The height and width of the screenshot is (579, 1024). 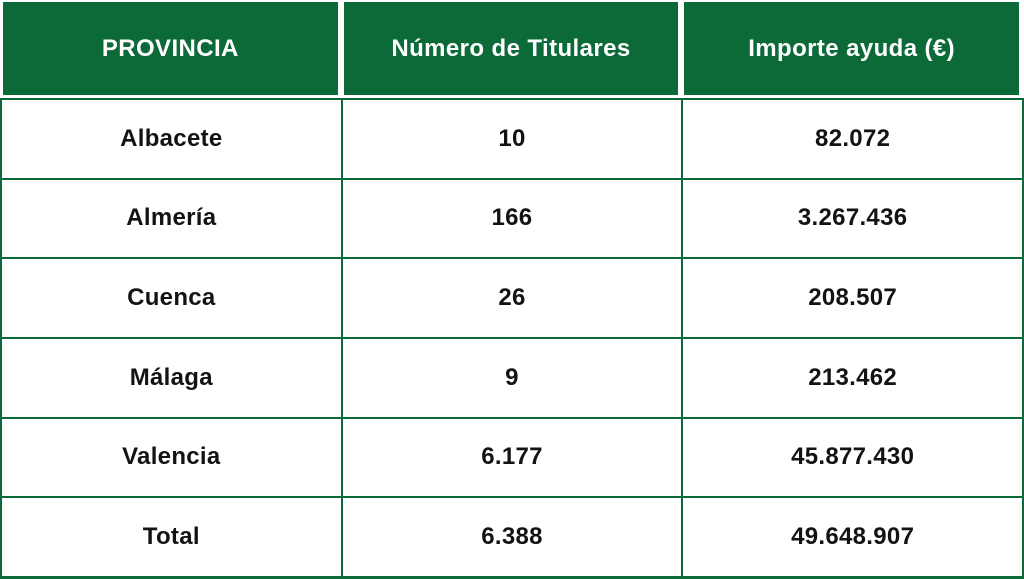 What do you see at coordinates (512, 218) in the screenshot?
I see `cell-titulares-almeria: 166` at bounding box center [512, 218].